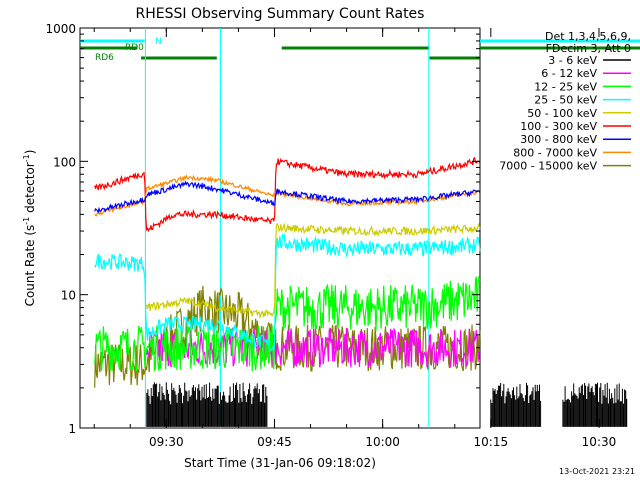 The image size is (640, 480). I want to click on series-line-800-7000-kev, so click(287, 195).